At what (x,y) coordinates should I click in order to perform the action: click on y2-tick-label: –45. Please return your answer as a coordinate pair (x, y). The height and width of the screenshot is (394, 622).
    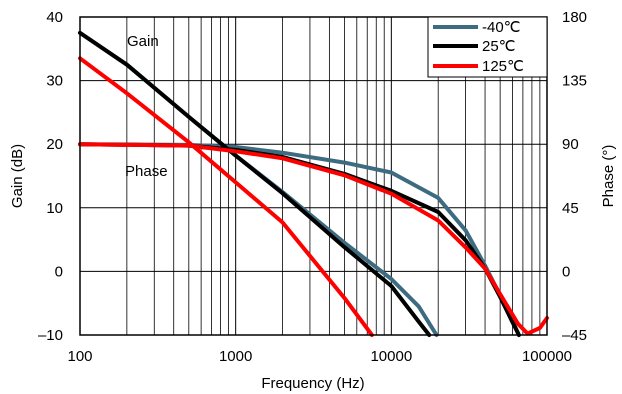
    Looking at the image, I should click on (574, 335).